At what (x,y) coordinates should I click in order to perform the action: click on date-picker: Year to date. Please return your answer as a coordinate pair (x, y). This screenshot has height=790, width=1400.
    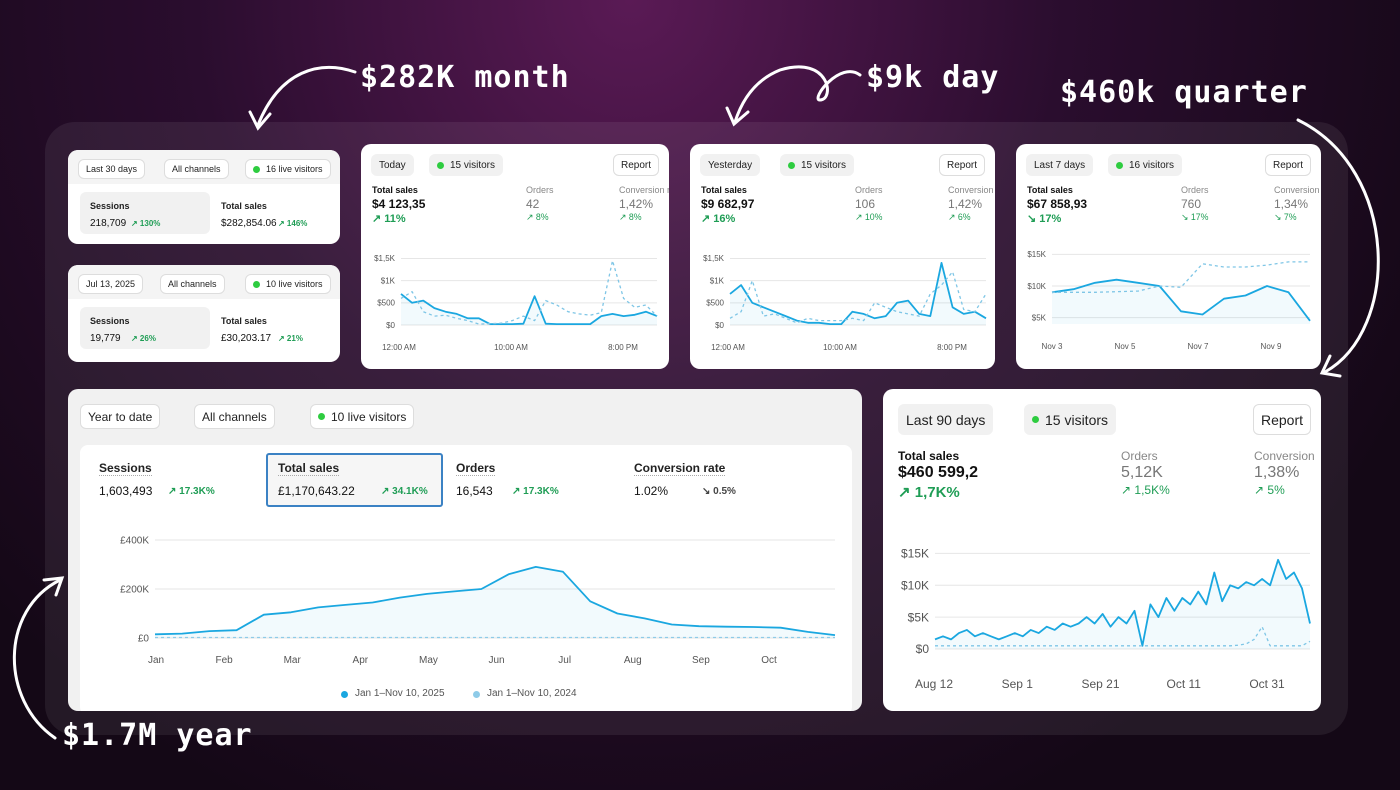
    Looking at the image, I should click on (120, 416).